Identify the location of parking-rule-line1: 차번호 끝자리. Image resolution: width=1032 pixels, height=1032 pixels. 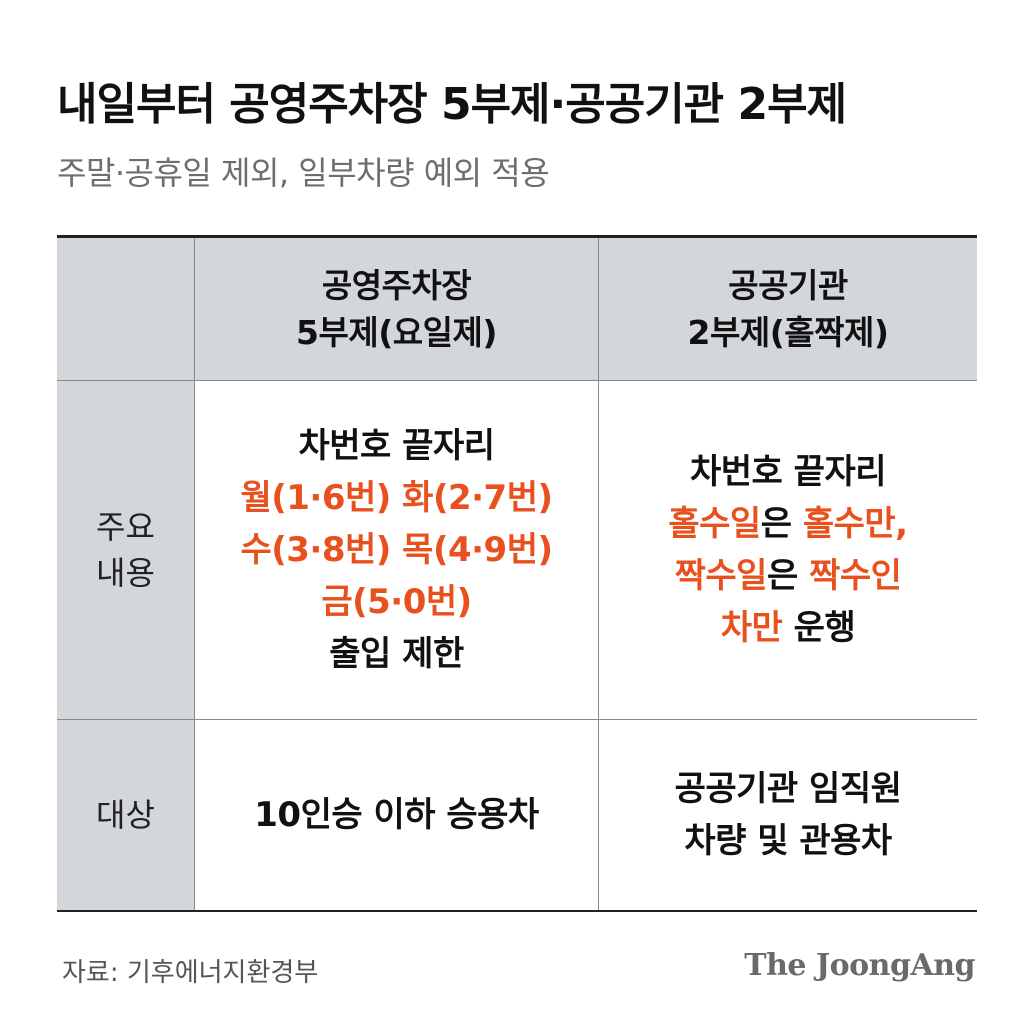
(396, 446).